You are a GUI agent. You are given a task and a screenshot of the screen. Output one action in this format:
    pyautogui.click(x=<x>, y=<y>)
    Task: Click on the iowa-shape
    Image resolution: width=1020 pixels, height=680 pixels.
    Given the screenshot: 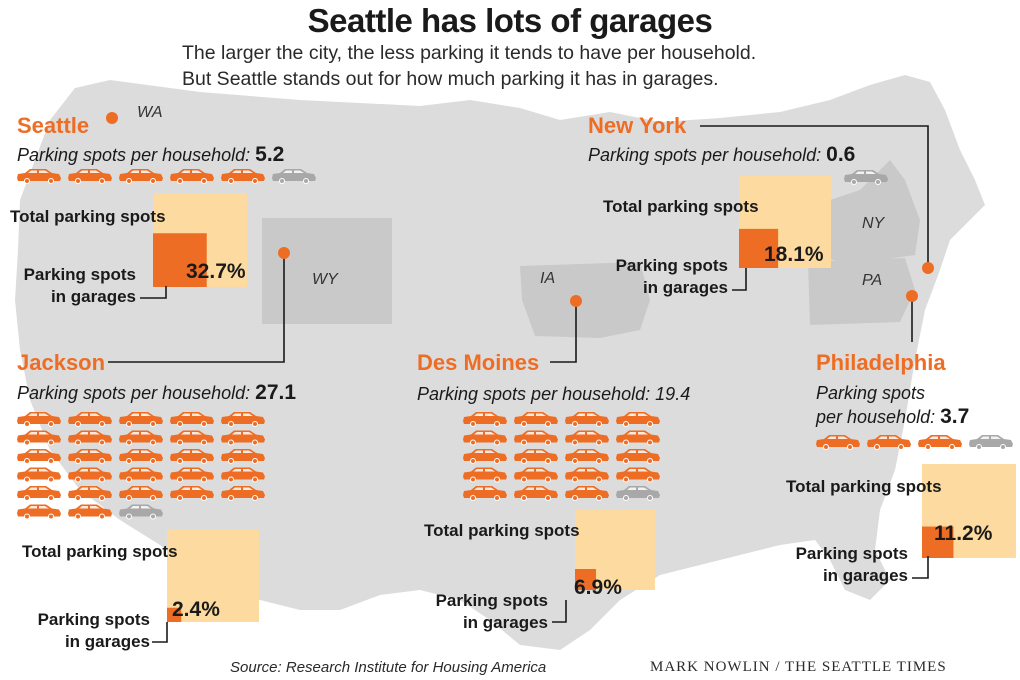 What is the action you would take?
    pyautogui.click(x=585, y=300)
    